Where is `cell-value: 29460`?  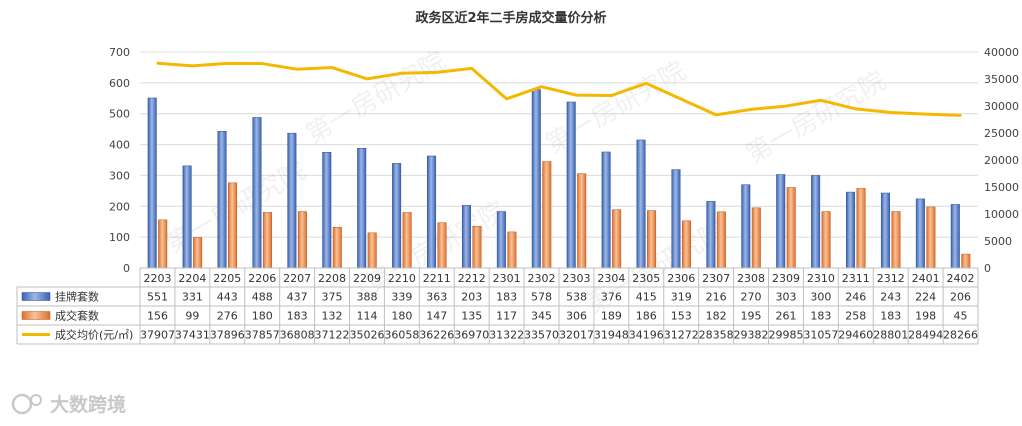 cell-value: 29460 is located at coordinates (855, 335).